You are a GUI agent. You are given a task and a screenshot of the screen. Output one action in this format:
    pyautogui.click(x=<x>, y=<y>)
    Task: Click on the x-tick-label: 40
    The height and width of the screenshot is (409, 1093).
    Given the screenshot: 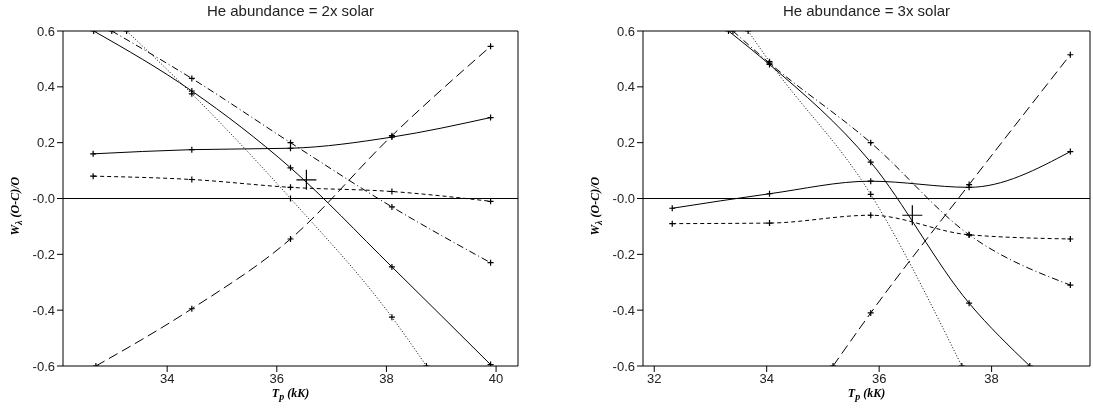 What is the action you would take?
    pyautogui.click(x=496, y=379)
    